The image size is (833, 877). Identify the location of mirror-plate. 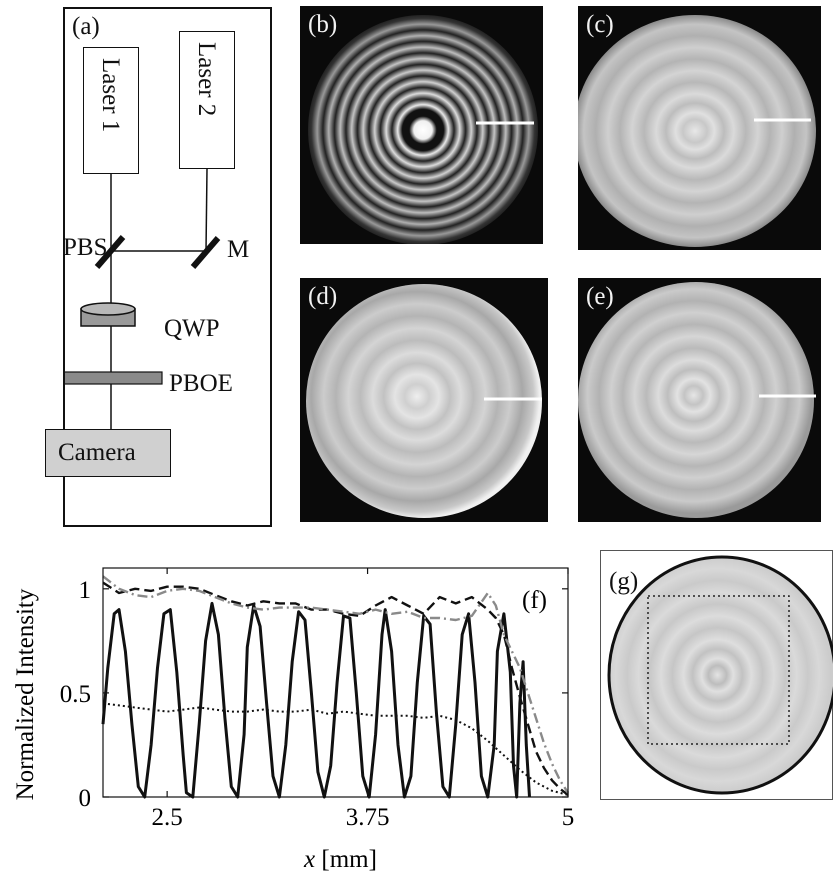
(205, 252).